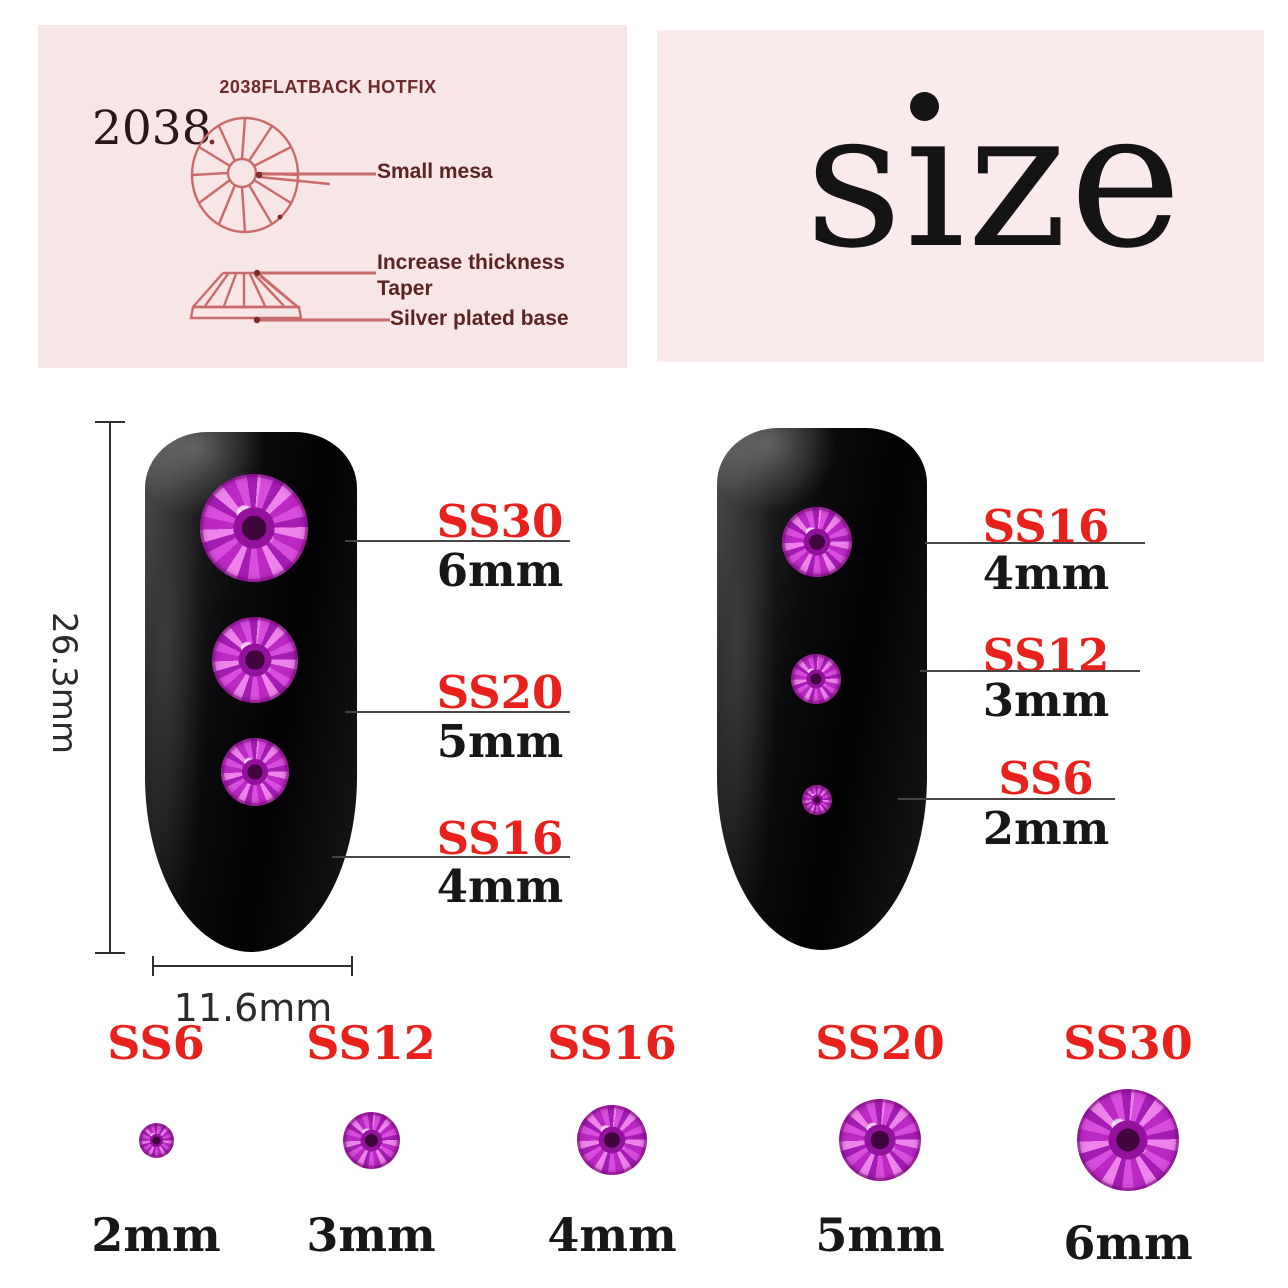 This screenshot has height=1288, width=1288. I want to click on size-chart-ss6-gem, so click(156, 1140).